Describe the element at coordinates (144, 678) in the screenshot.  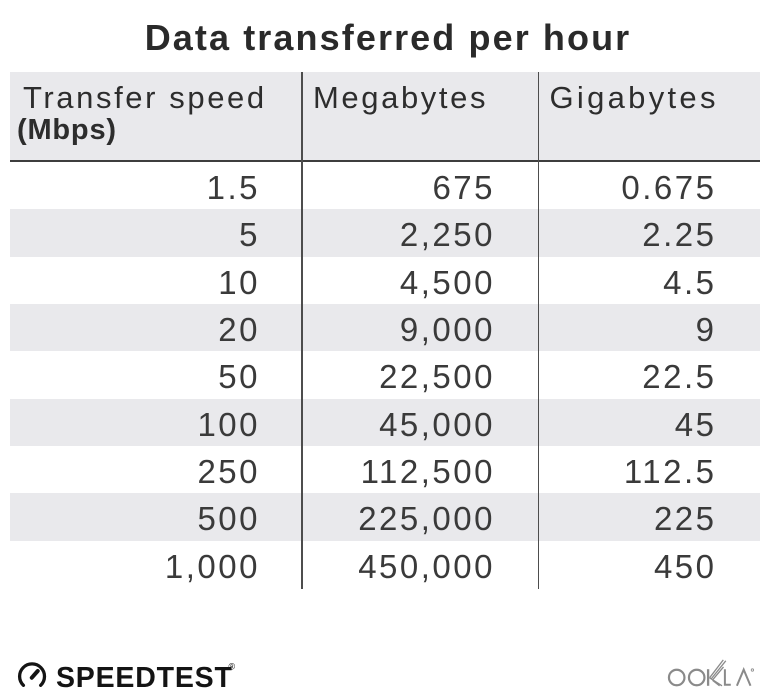
I see `svg-text: SPEEDTEST` at that location.